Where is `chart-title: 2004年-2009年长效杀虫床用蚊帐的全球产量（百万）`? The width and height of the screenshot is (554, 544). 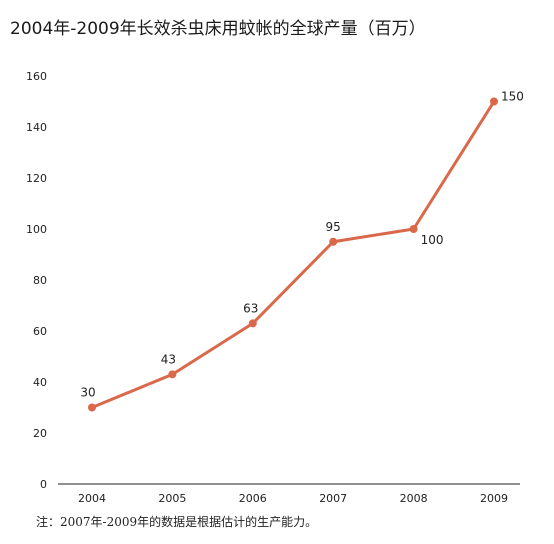 chart-title: 2004年-2009年长效杀虫床用蚊帐的全球产量（百万） is located at coordinates (218, 29).